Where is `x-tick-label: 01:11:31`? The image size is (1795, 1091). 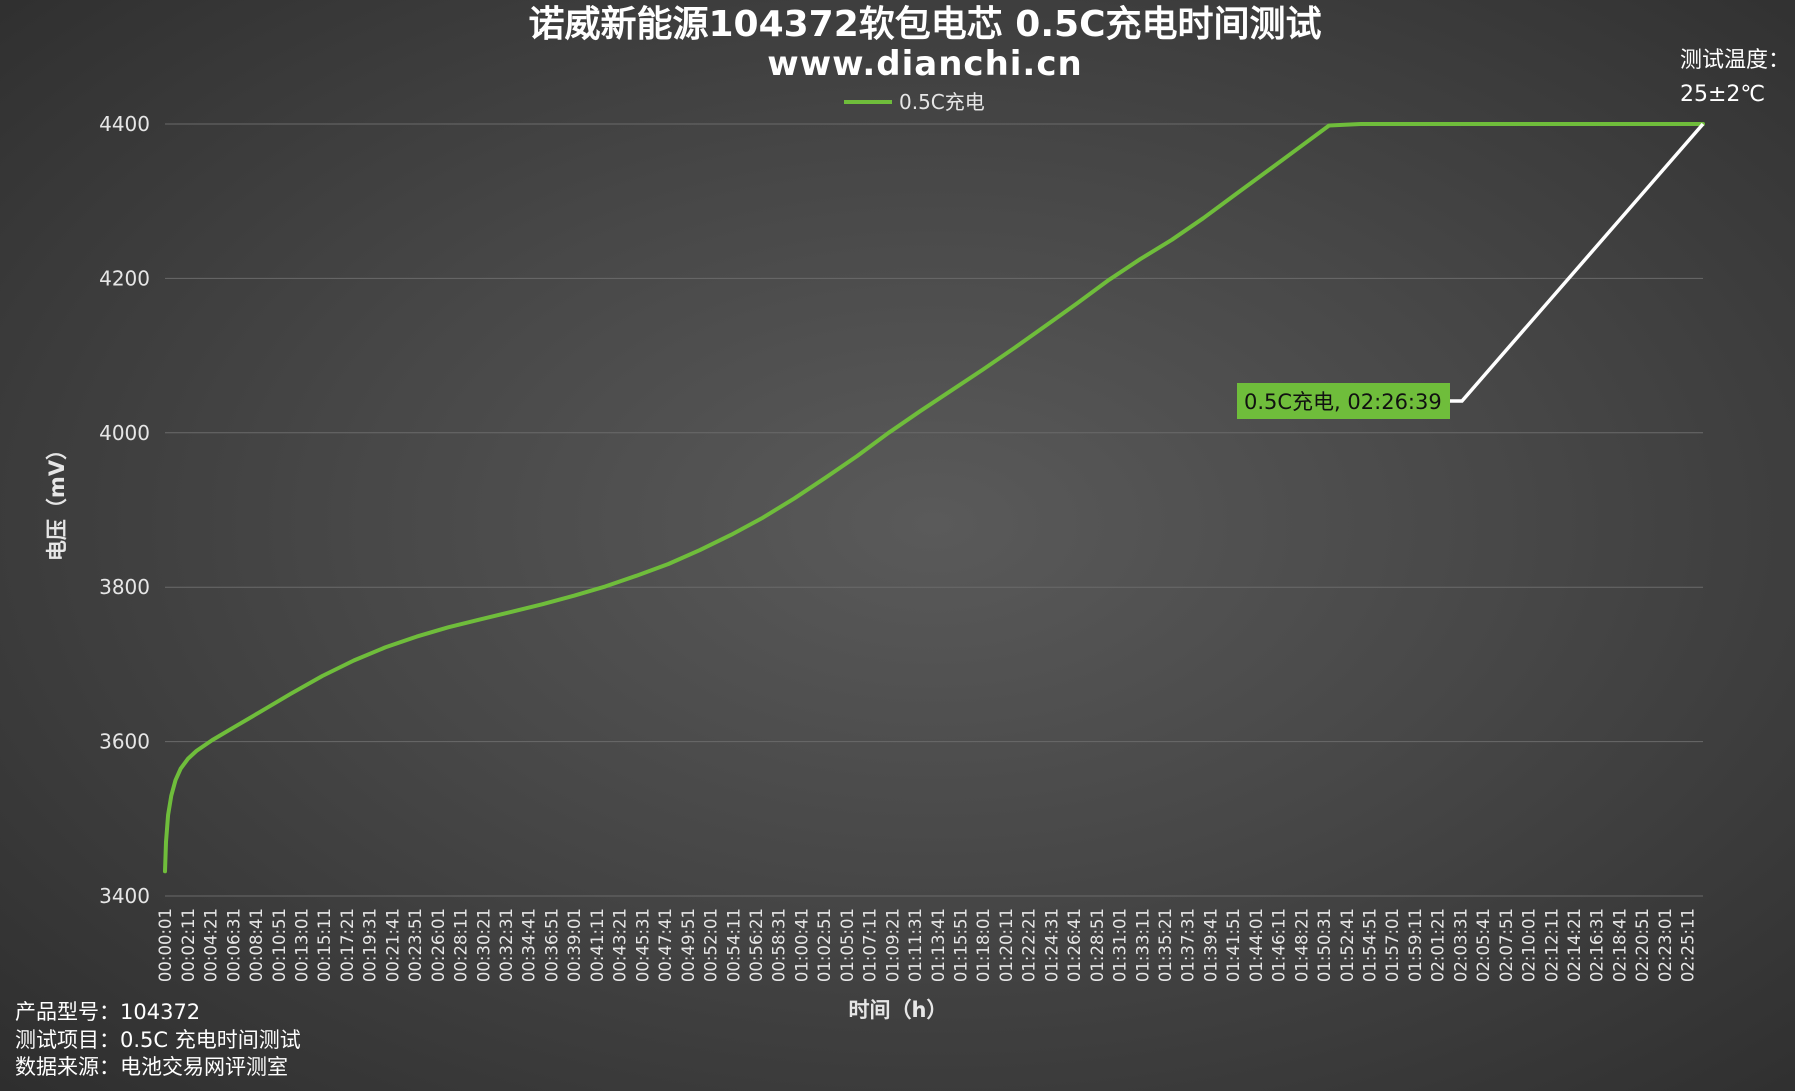
x-tick-label: 01:11:31 is located at coordinates (915, 945).